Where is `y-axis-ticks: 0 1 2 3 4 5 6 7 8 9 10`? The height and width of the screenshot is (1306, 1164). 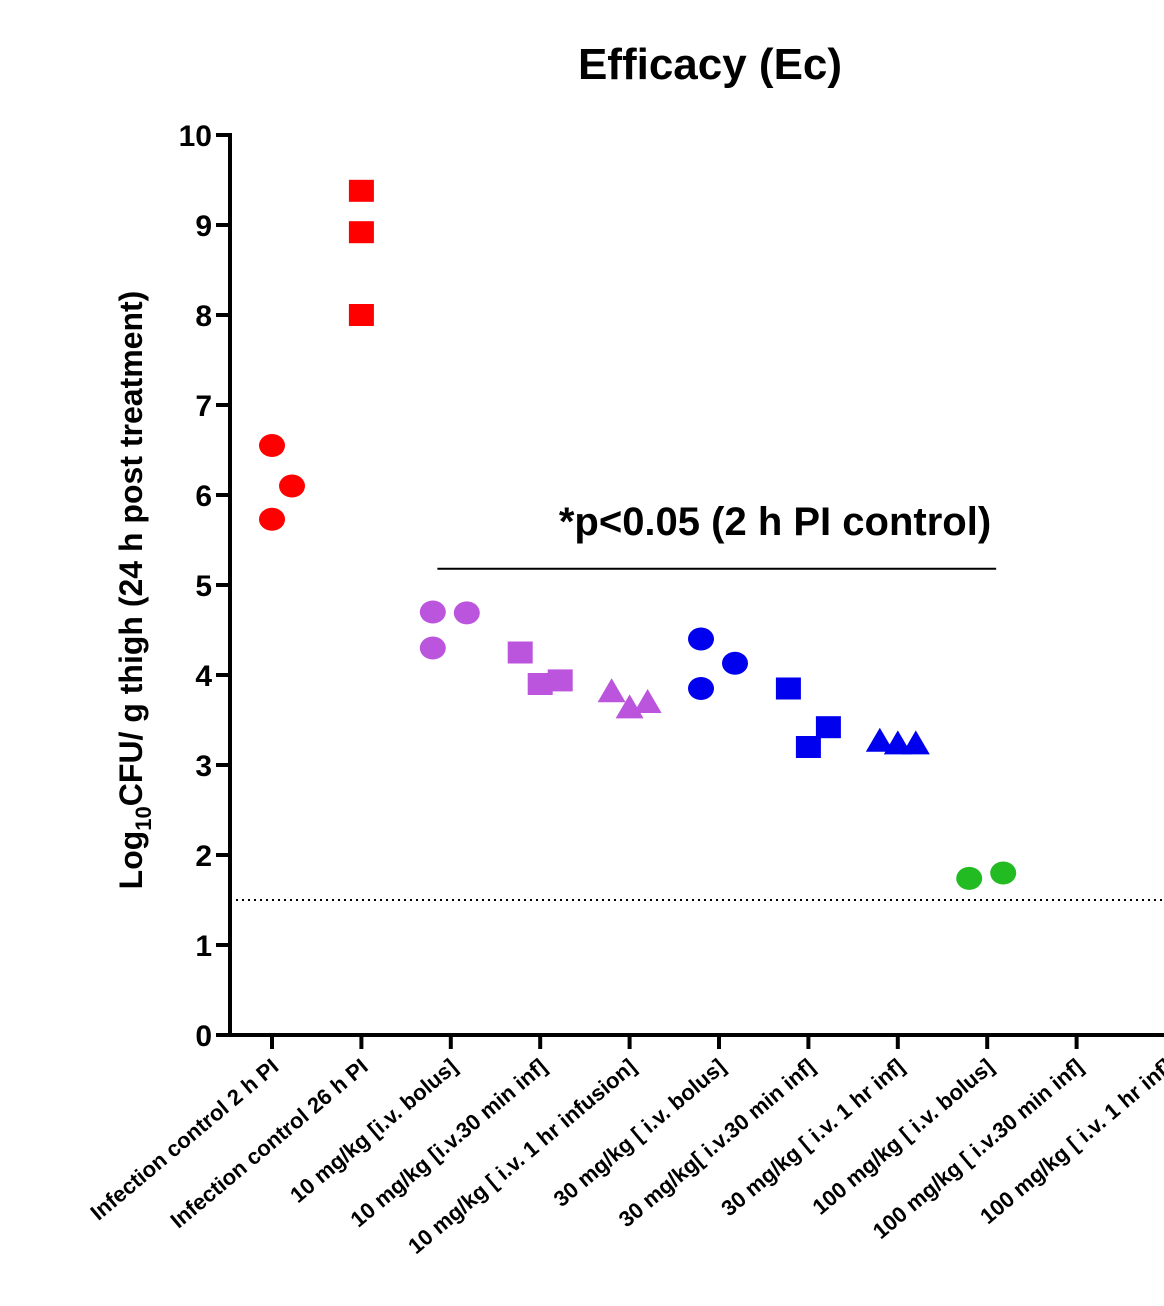
y-axis-ticks: 0 1 2 3 4 5 6 7 8 9 10 is located at coordinates (204, 586).